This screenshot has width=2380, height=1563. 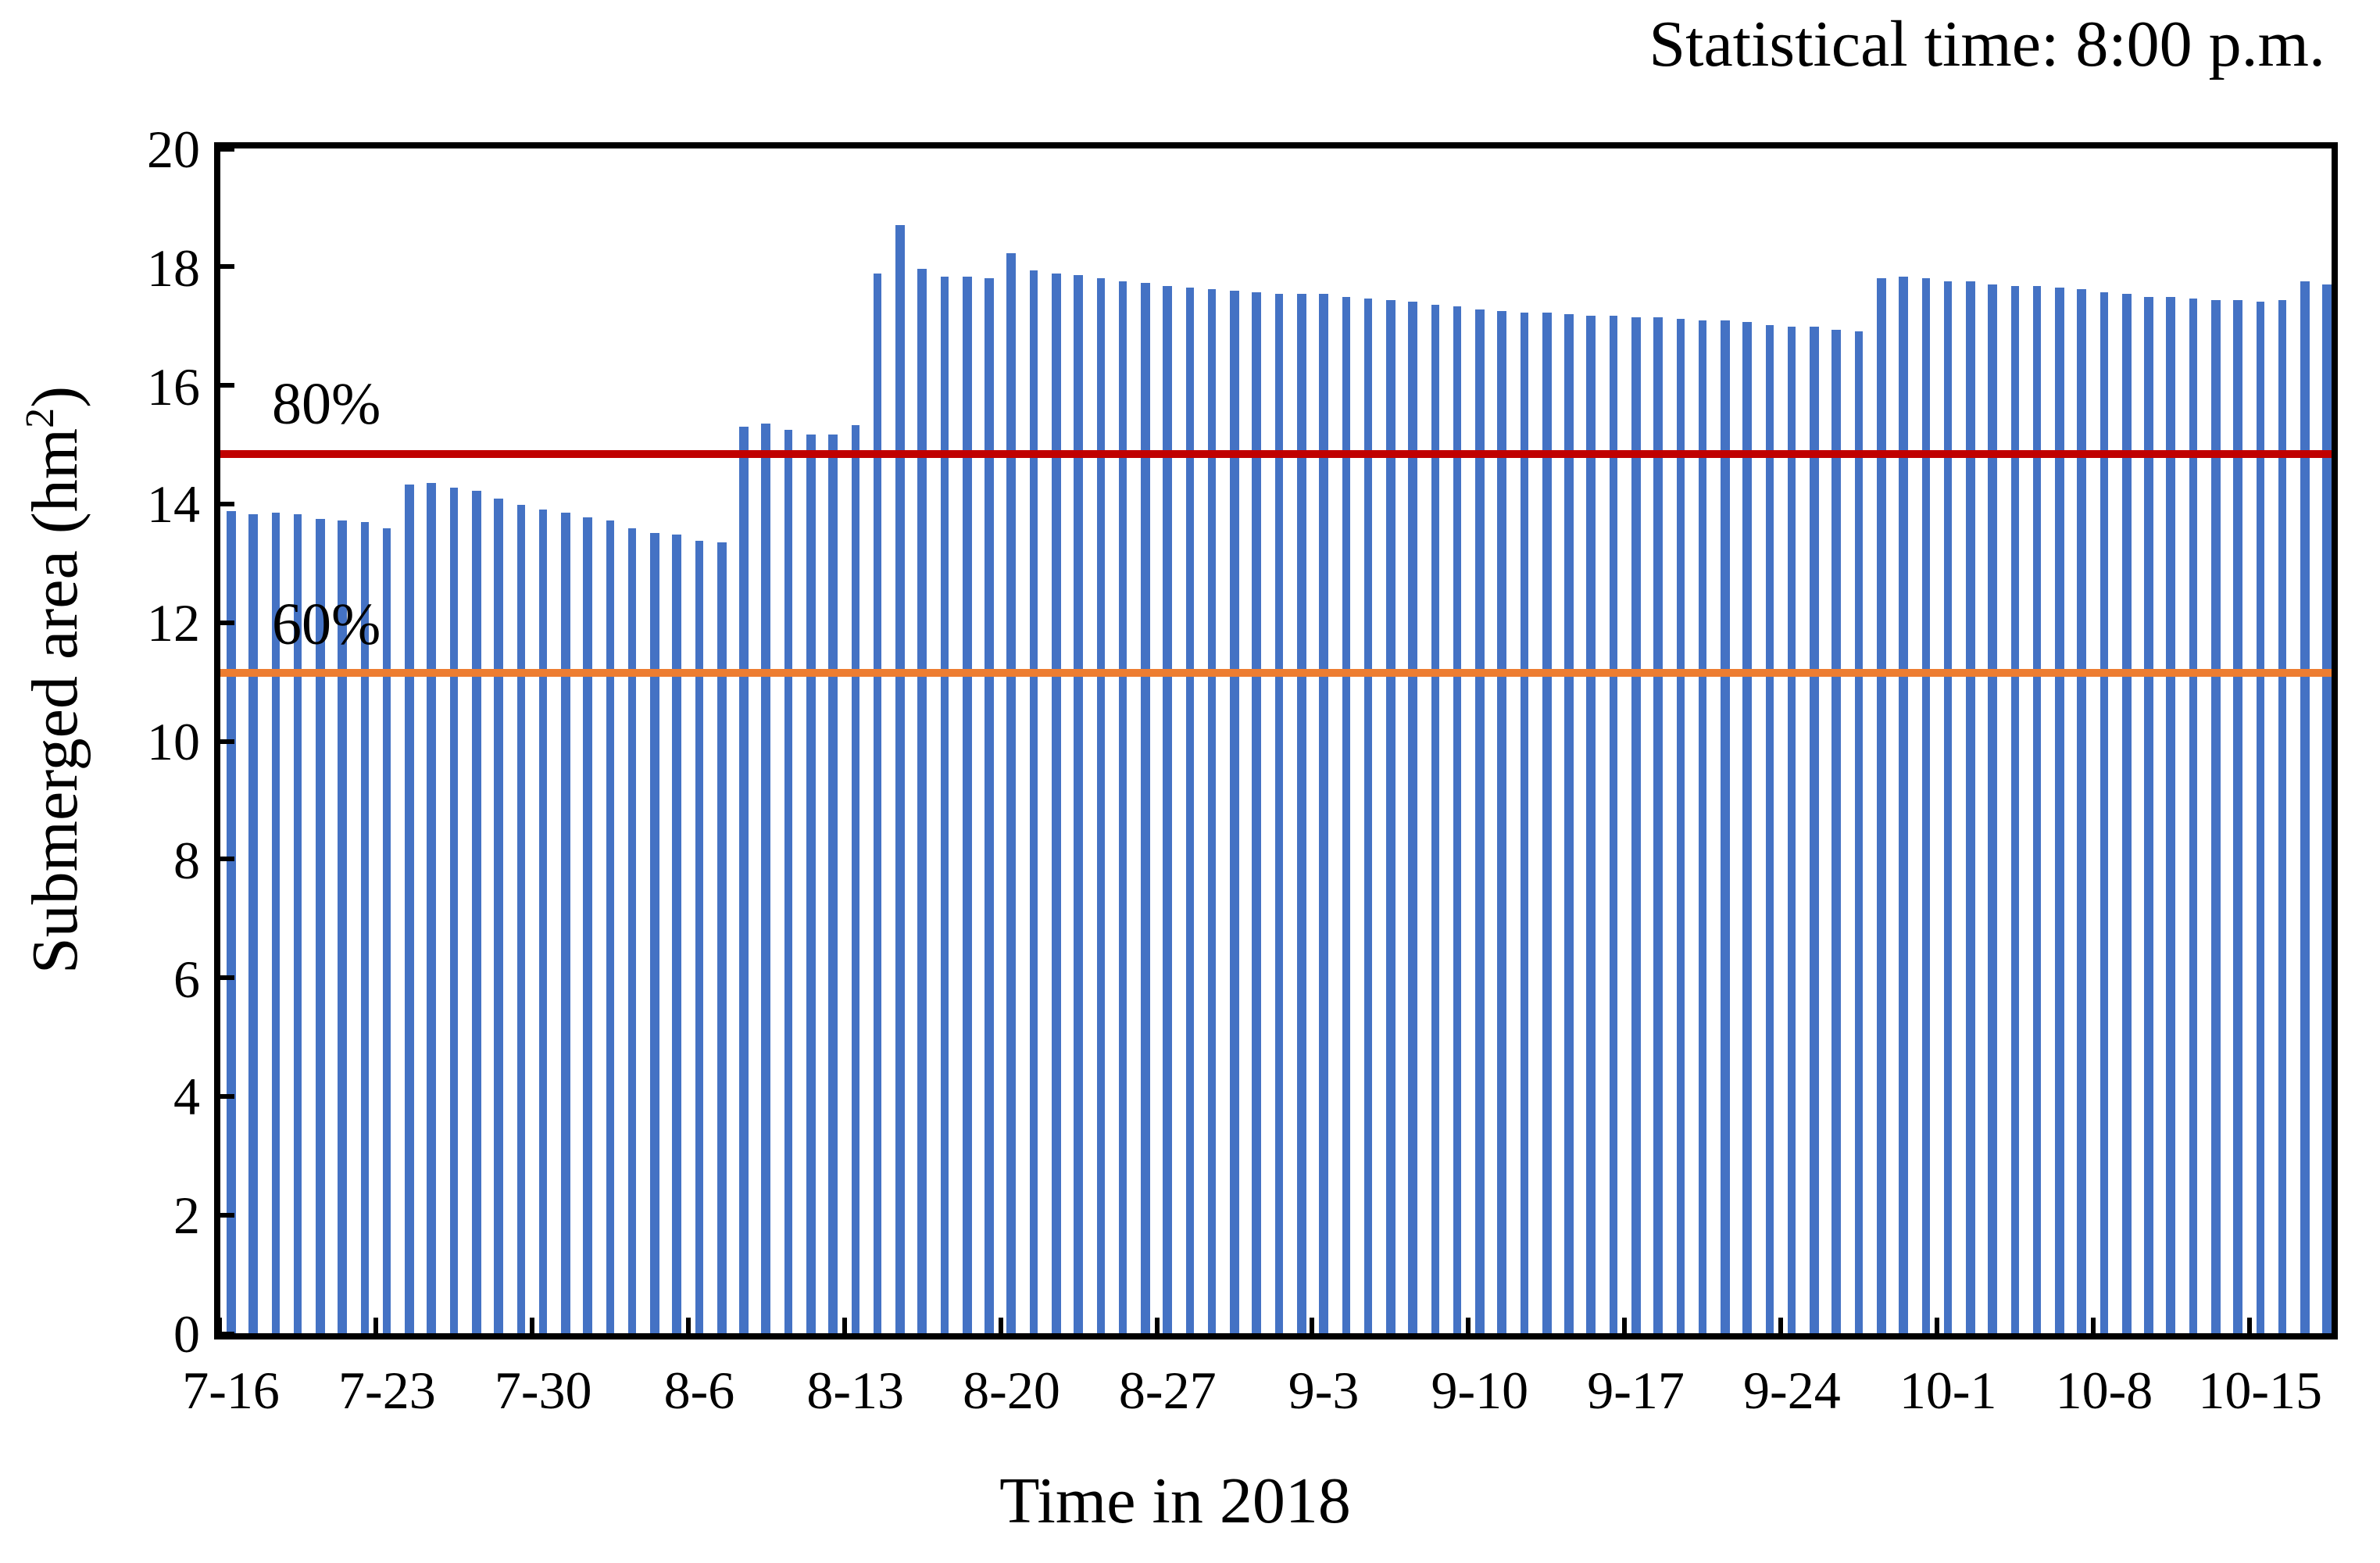 I want to click on x-axis-label-10-1: 10-1, so click(x=1948, y=1392).